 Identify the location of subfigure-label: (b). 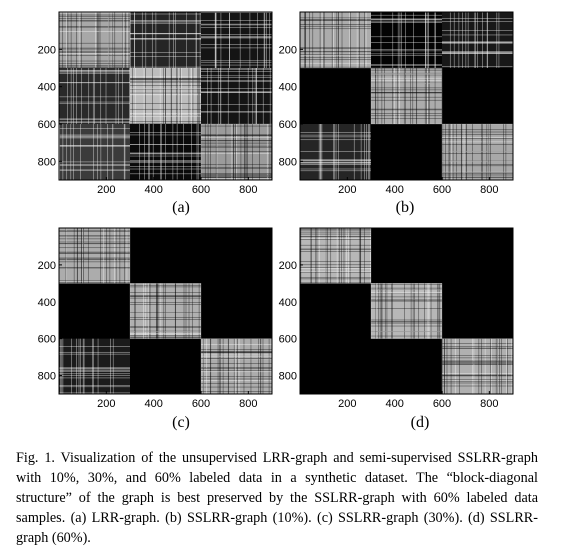
(405, 207).